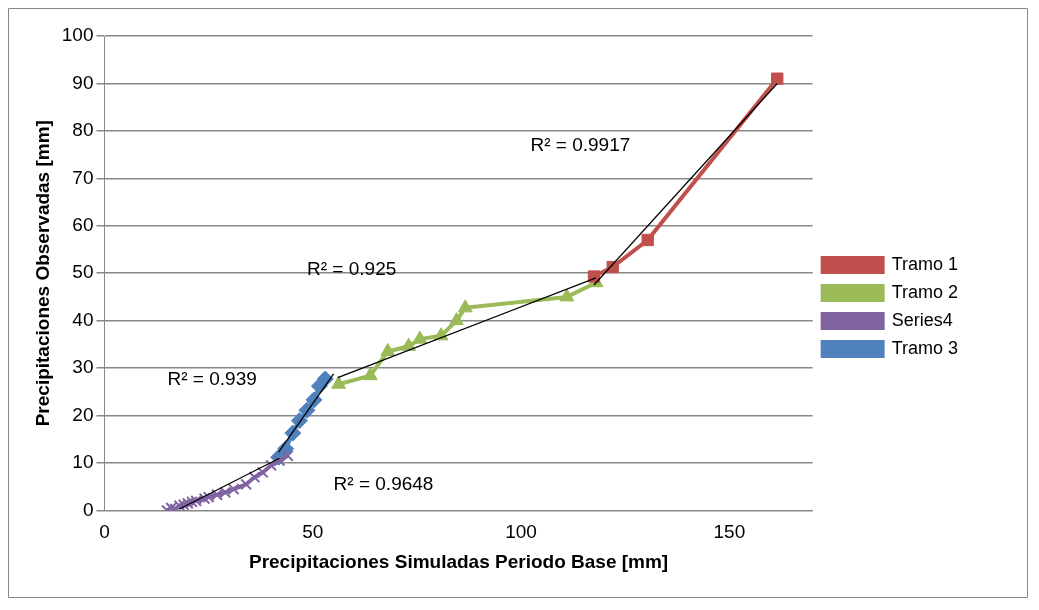 The image size is (1039, 610). Describe the element at coordinates (83, 367) in the screenshot. I see `y-tick-label: 30` at that location.